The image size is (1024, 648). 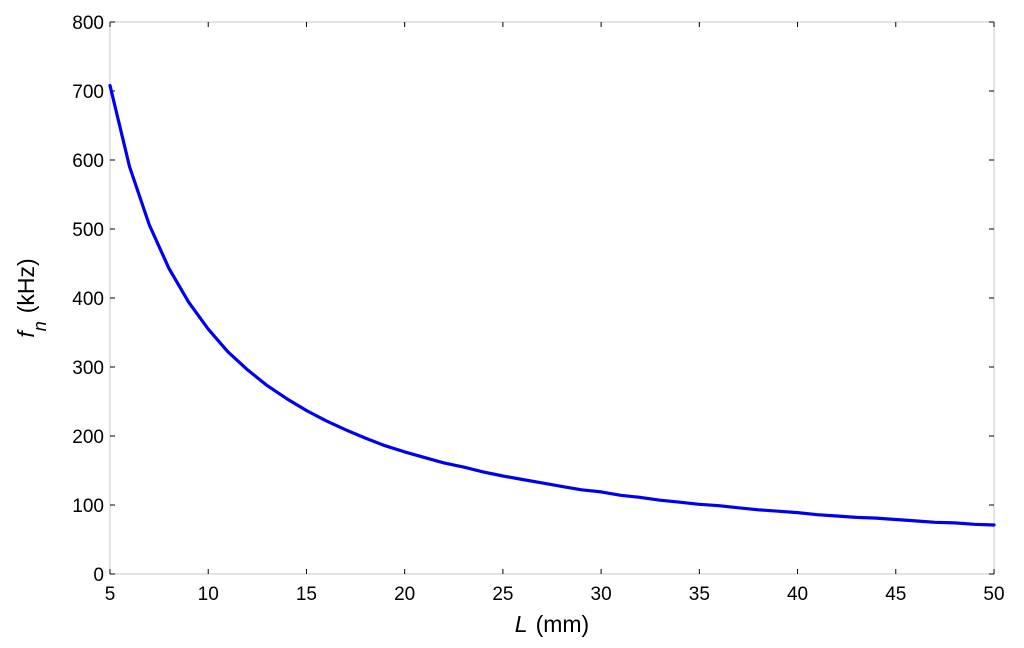 I want to click on y-axis-symbol: f, so click(x=26, y=333).